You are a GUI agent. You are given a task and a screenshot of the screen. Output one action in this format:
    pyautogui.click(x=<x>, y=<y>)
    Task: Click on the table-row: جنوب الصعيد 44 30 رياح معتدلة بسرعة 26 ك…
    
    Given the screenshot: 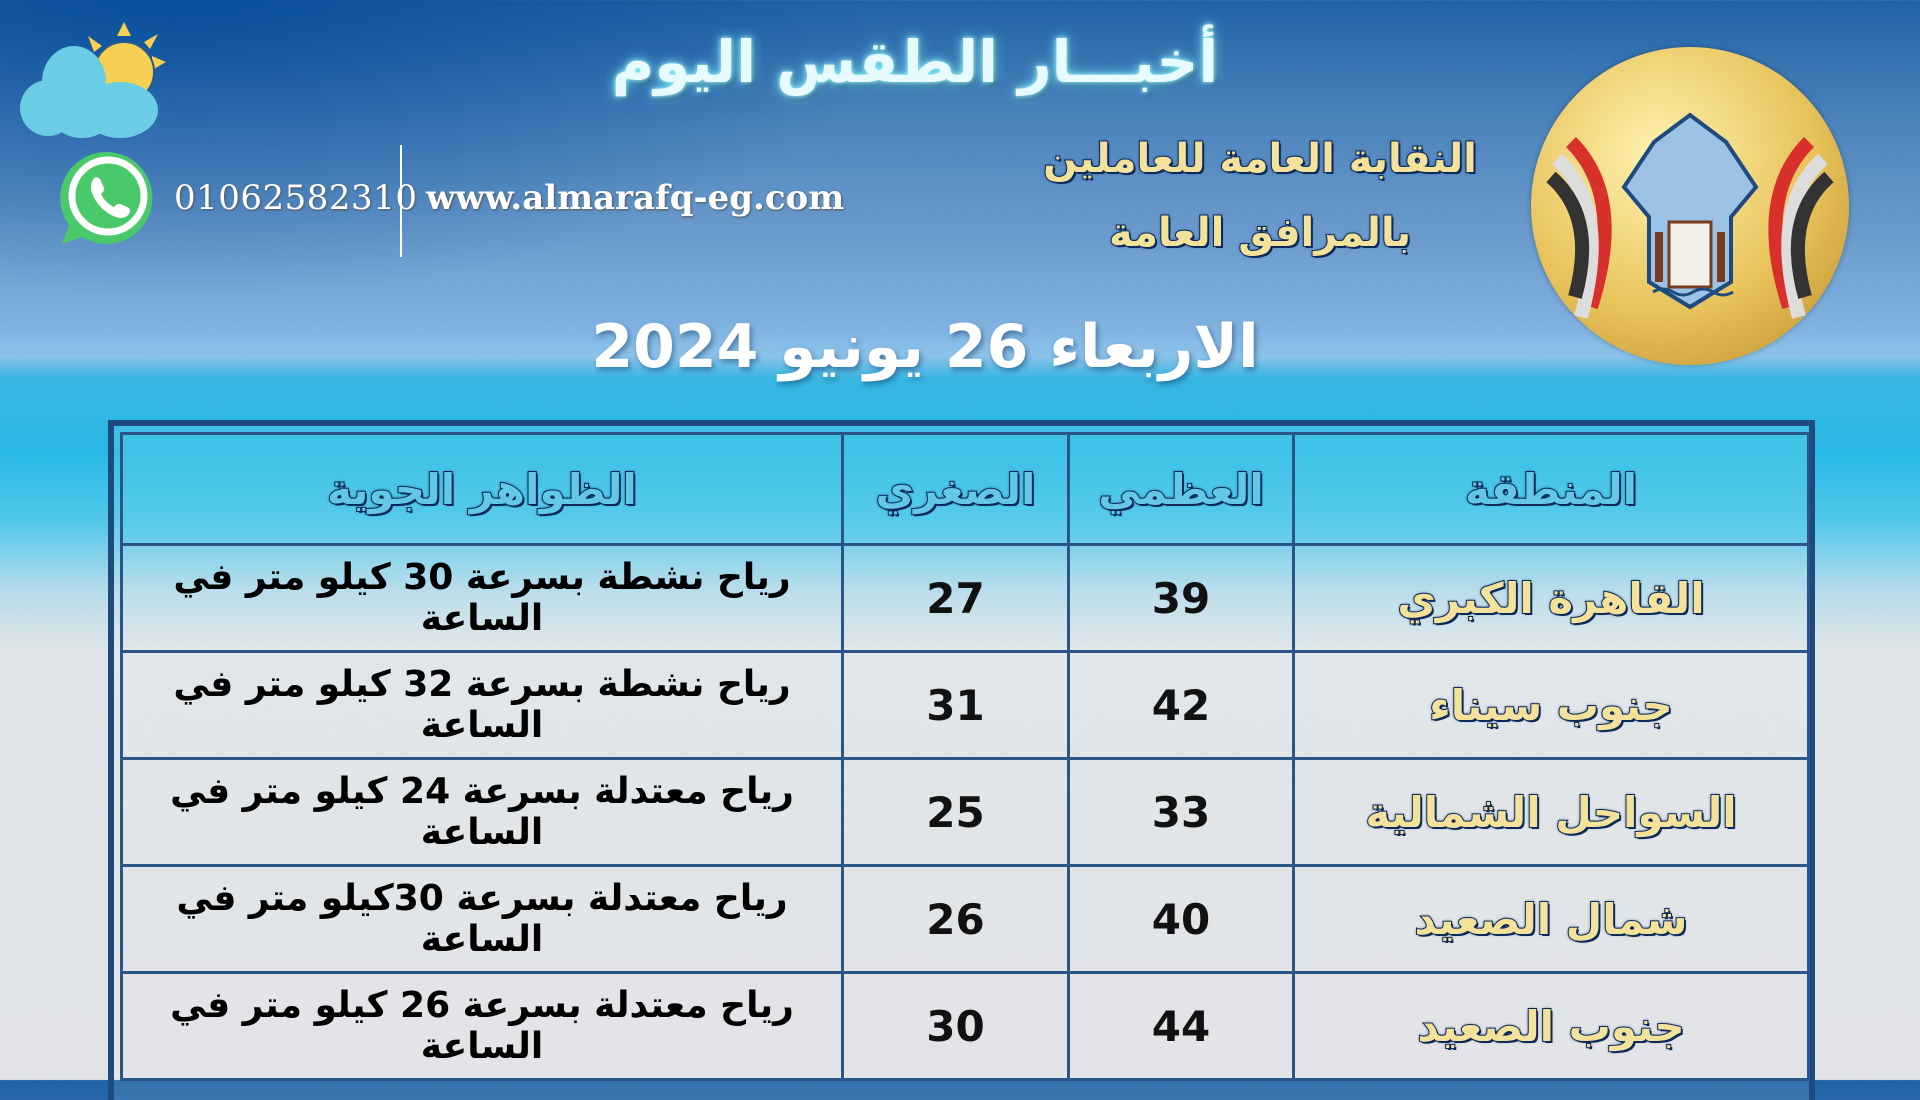 What is the action you would take?
    pyautogui.click(x=965, y=1026)
    